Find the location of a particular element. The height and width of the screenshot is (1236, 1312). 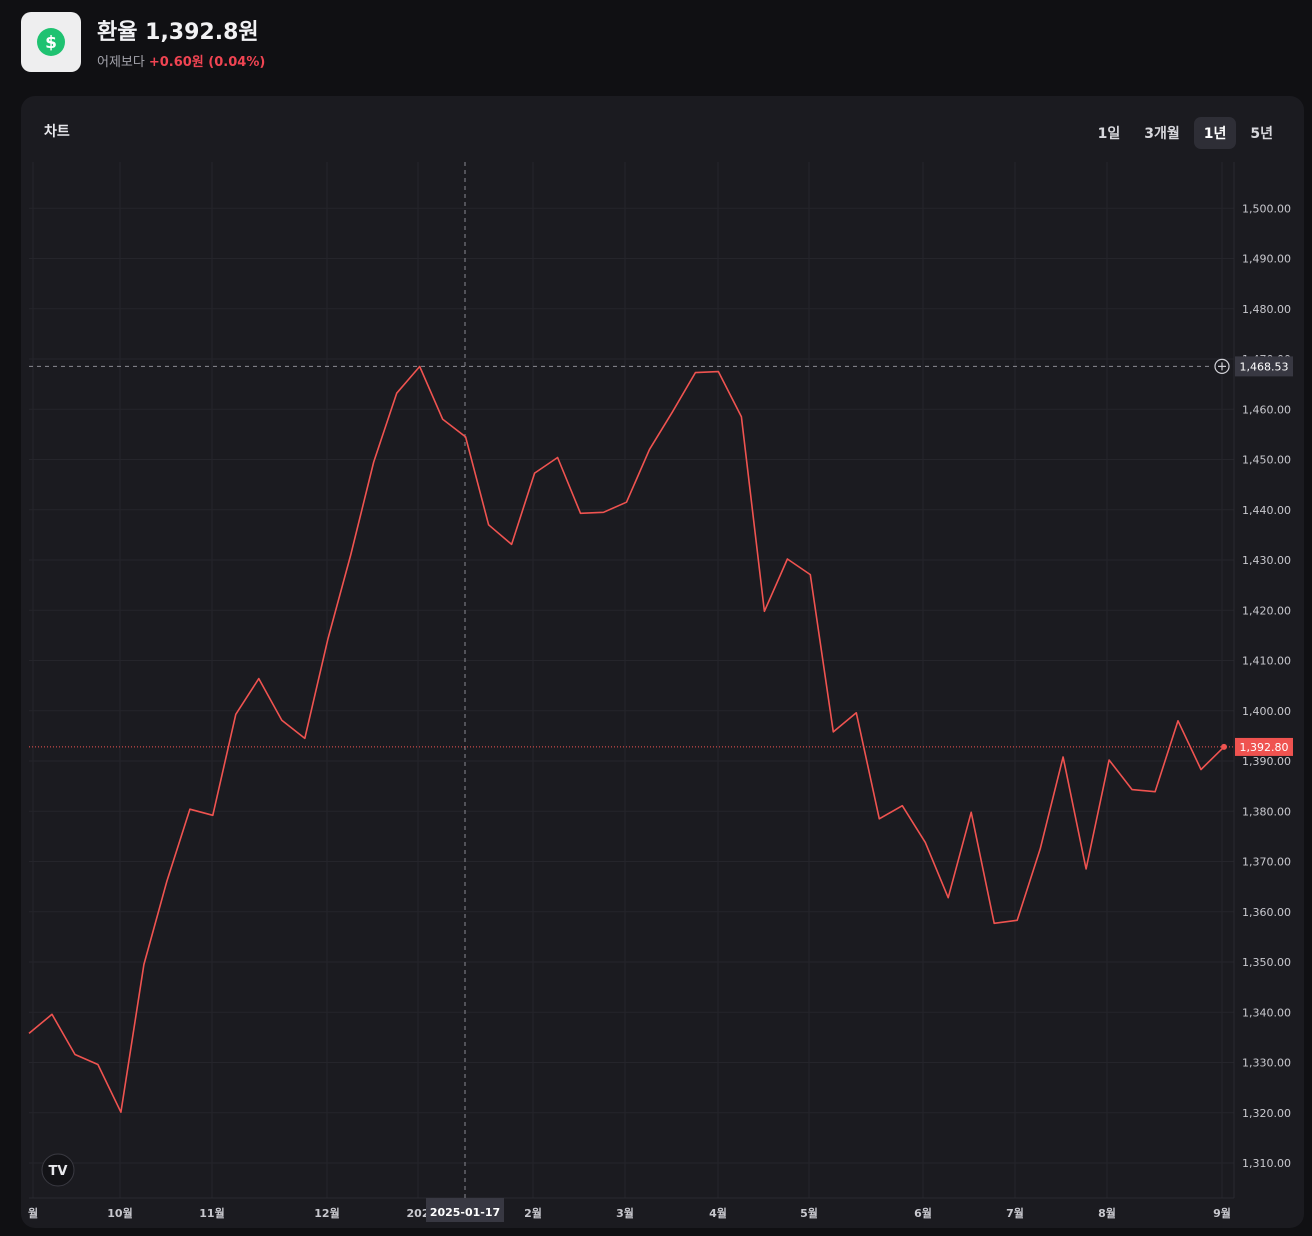

time-tick-label: 6월 is located at coordinates (923, 1213).